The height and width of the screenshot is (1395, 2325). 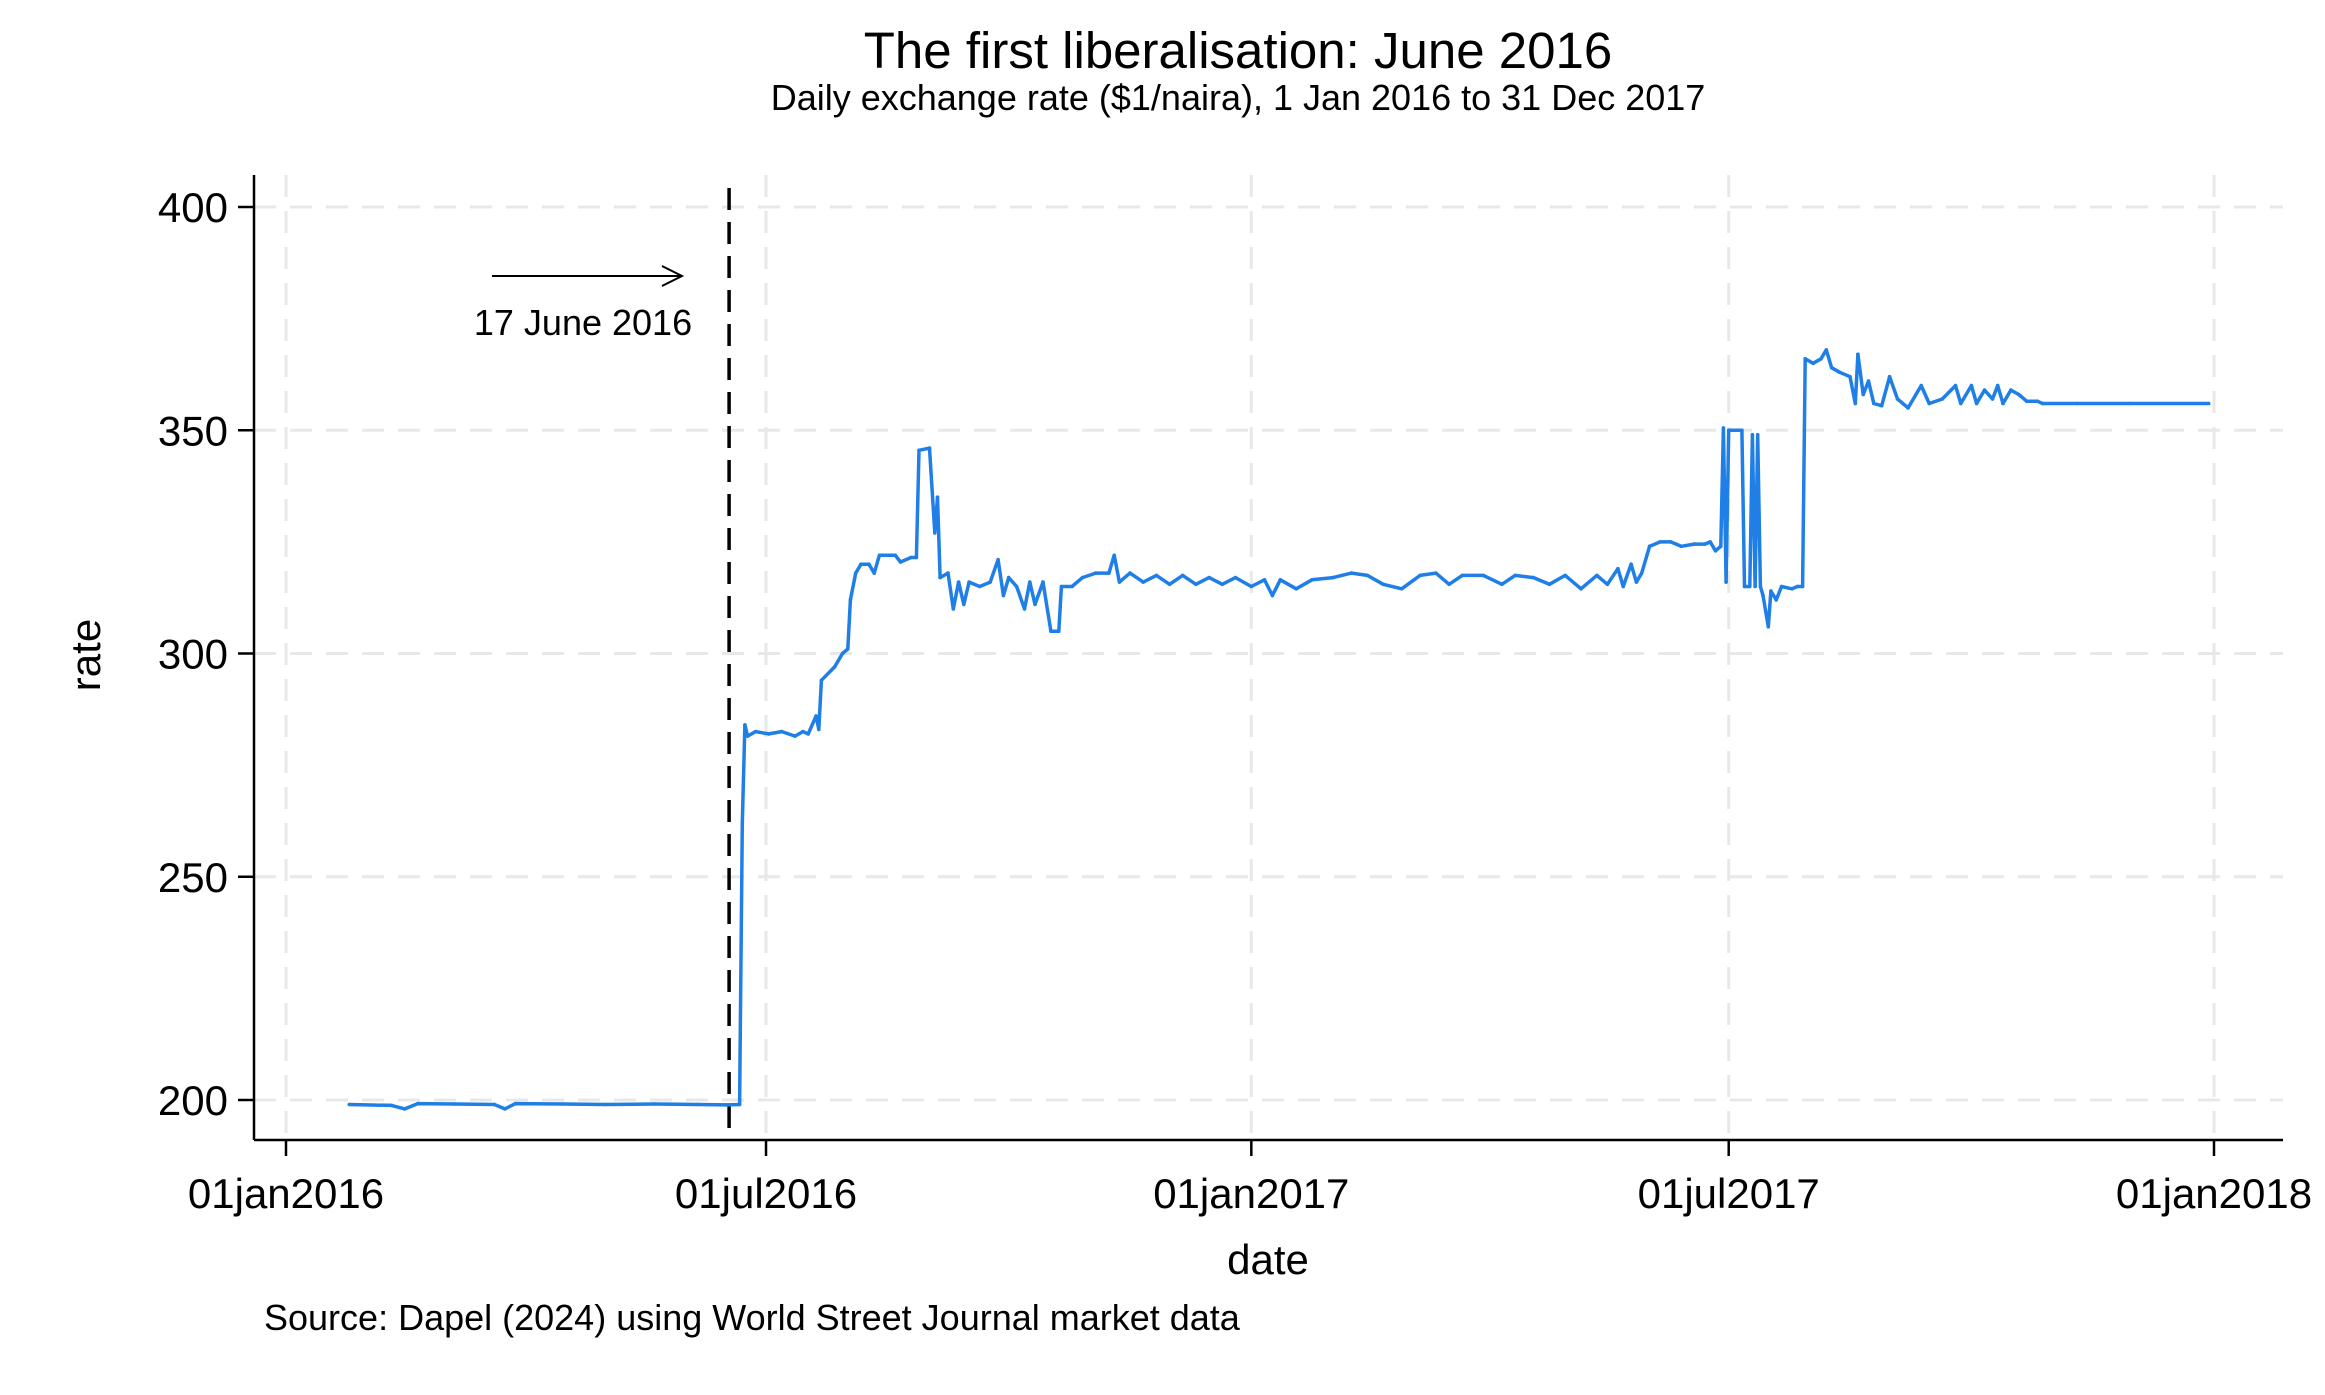 What do you see at coordinates (766, 1193) in the screenshot?
I see `x-tick-label: 01jul2016` at bounding box center [766, 1193].